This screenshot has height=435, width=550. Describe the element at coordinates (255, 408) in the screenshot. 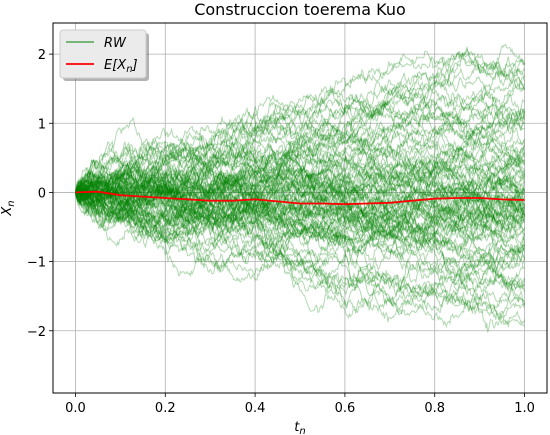

I see `x-tick-label: 0.4` at that location.